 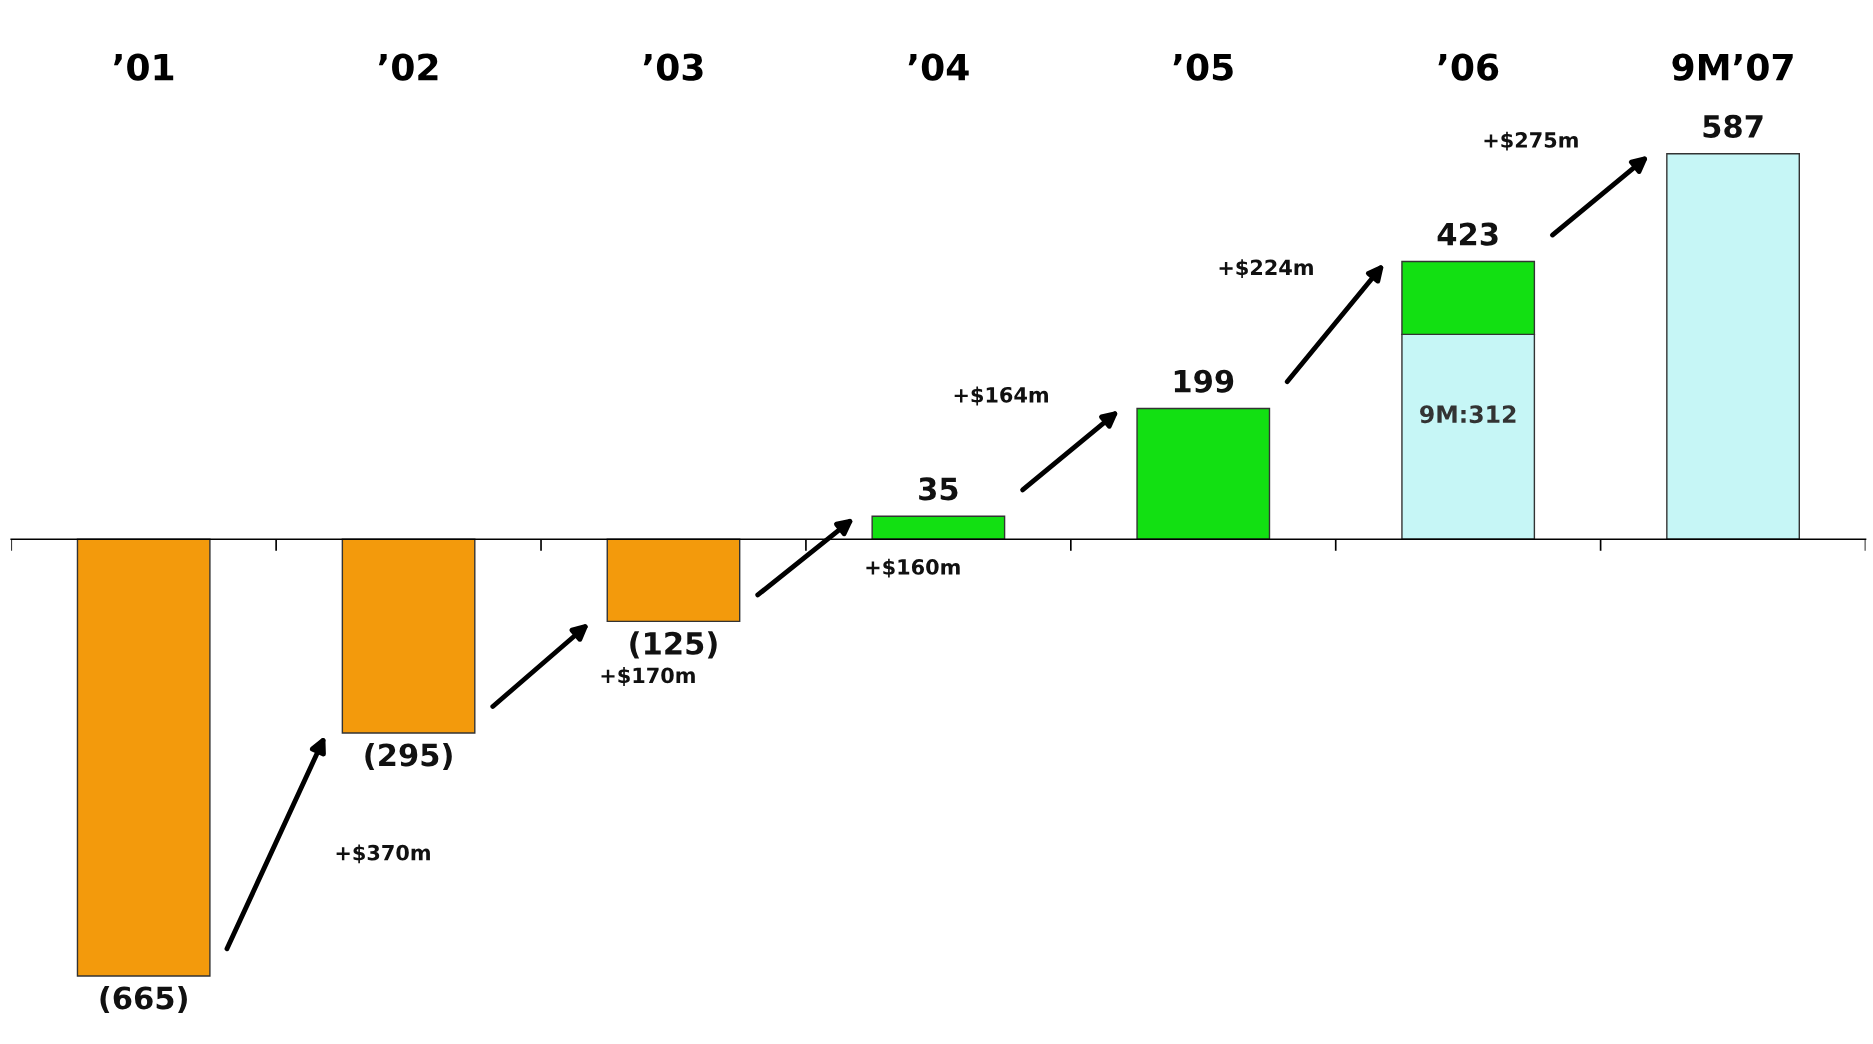 What do you see at coordinates (408, 67) in the screenshot?
I see `x-tick-label: ’02` at bounding box center [408, 67].